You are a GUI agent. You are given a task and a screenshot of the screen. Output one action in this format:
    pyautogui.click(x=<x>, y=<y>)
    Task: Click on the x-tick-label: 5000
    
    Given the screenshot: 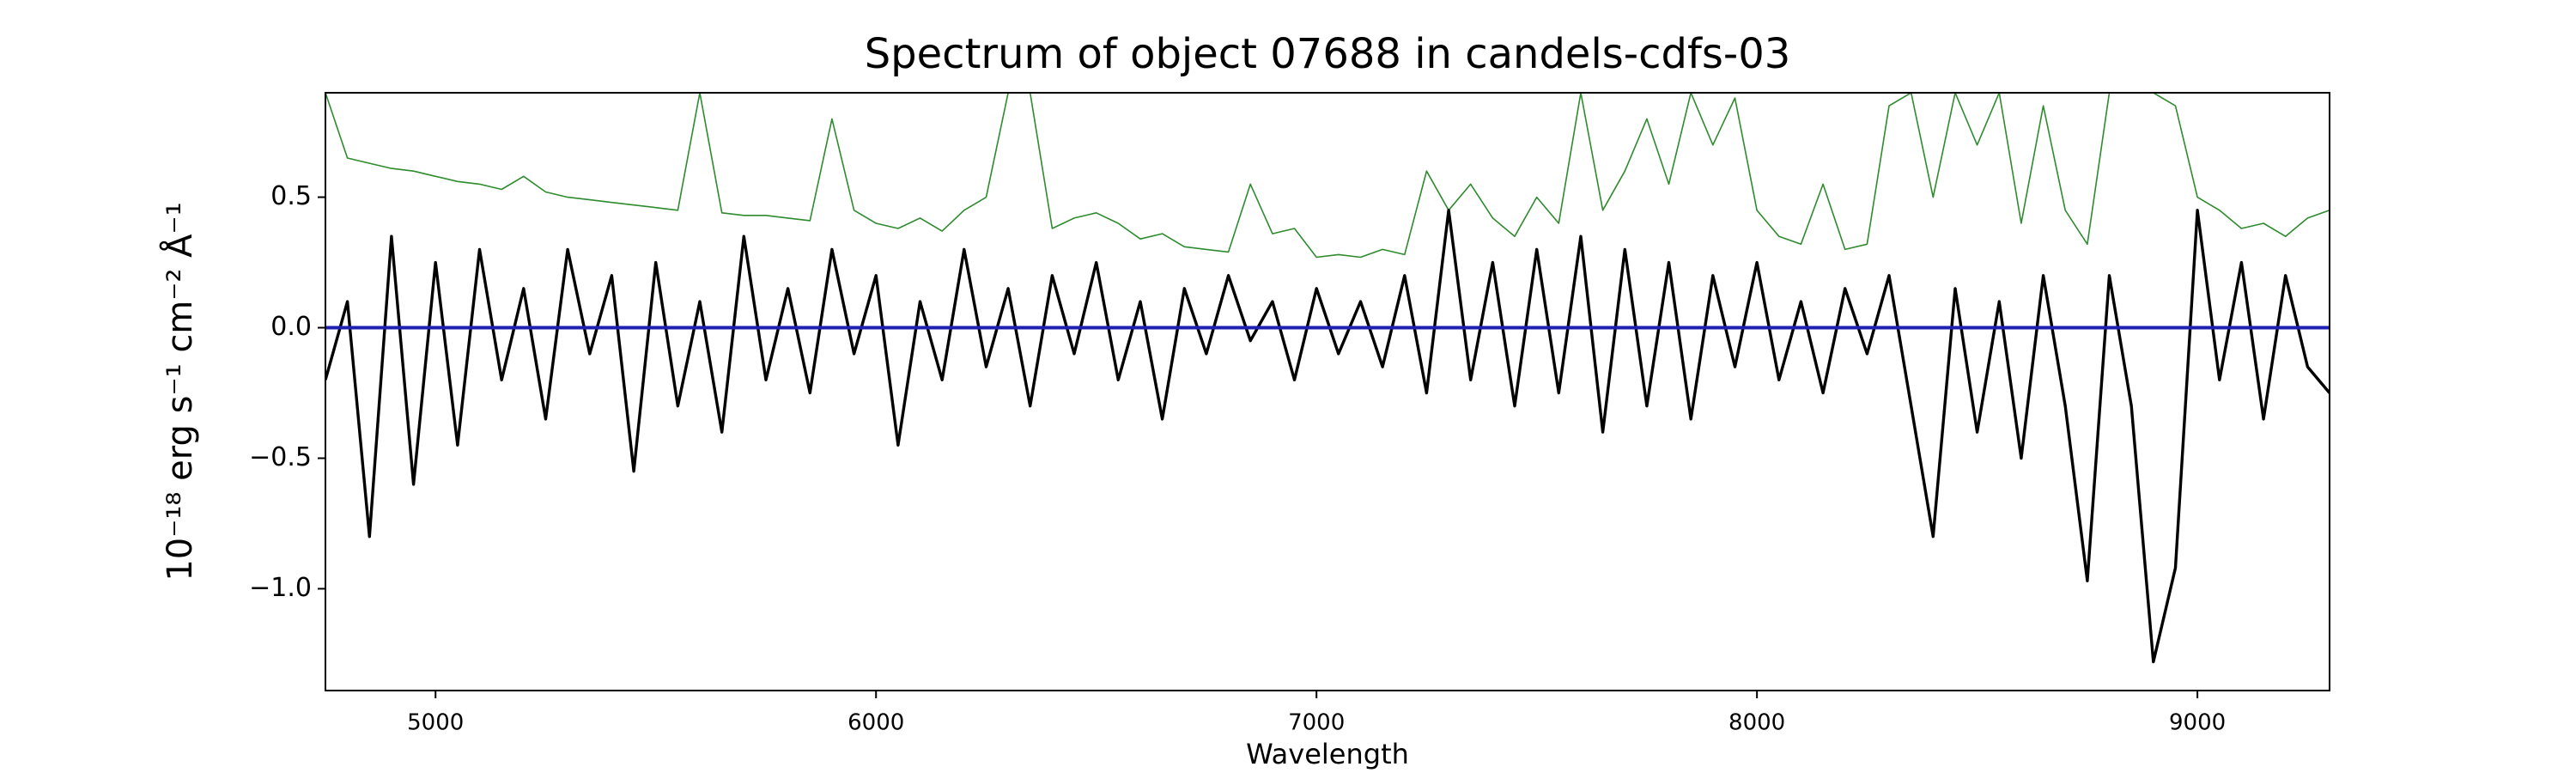 What is the action you would take?
    pyautogui.click(x=435, y=723)
    